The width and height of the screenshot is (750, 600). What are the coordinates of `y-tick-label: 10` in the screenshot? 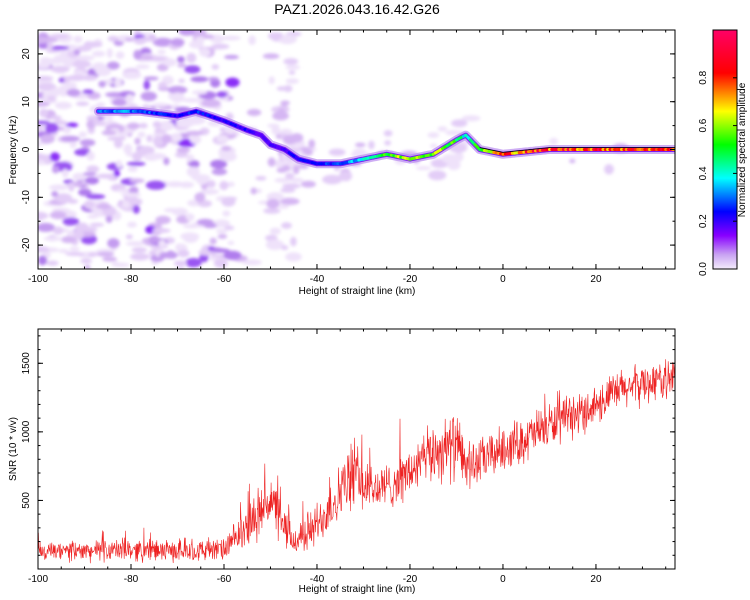 It's located at (26, 102).